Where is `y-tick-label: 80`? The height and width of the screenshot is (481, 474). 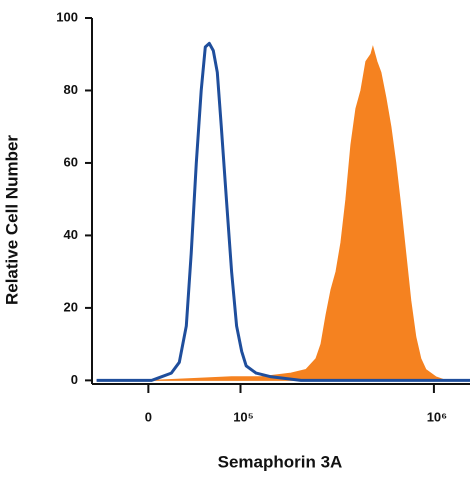 y-tick-label: 80 is located at coordinates (71, 89).